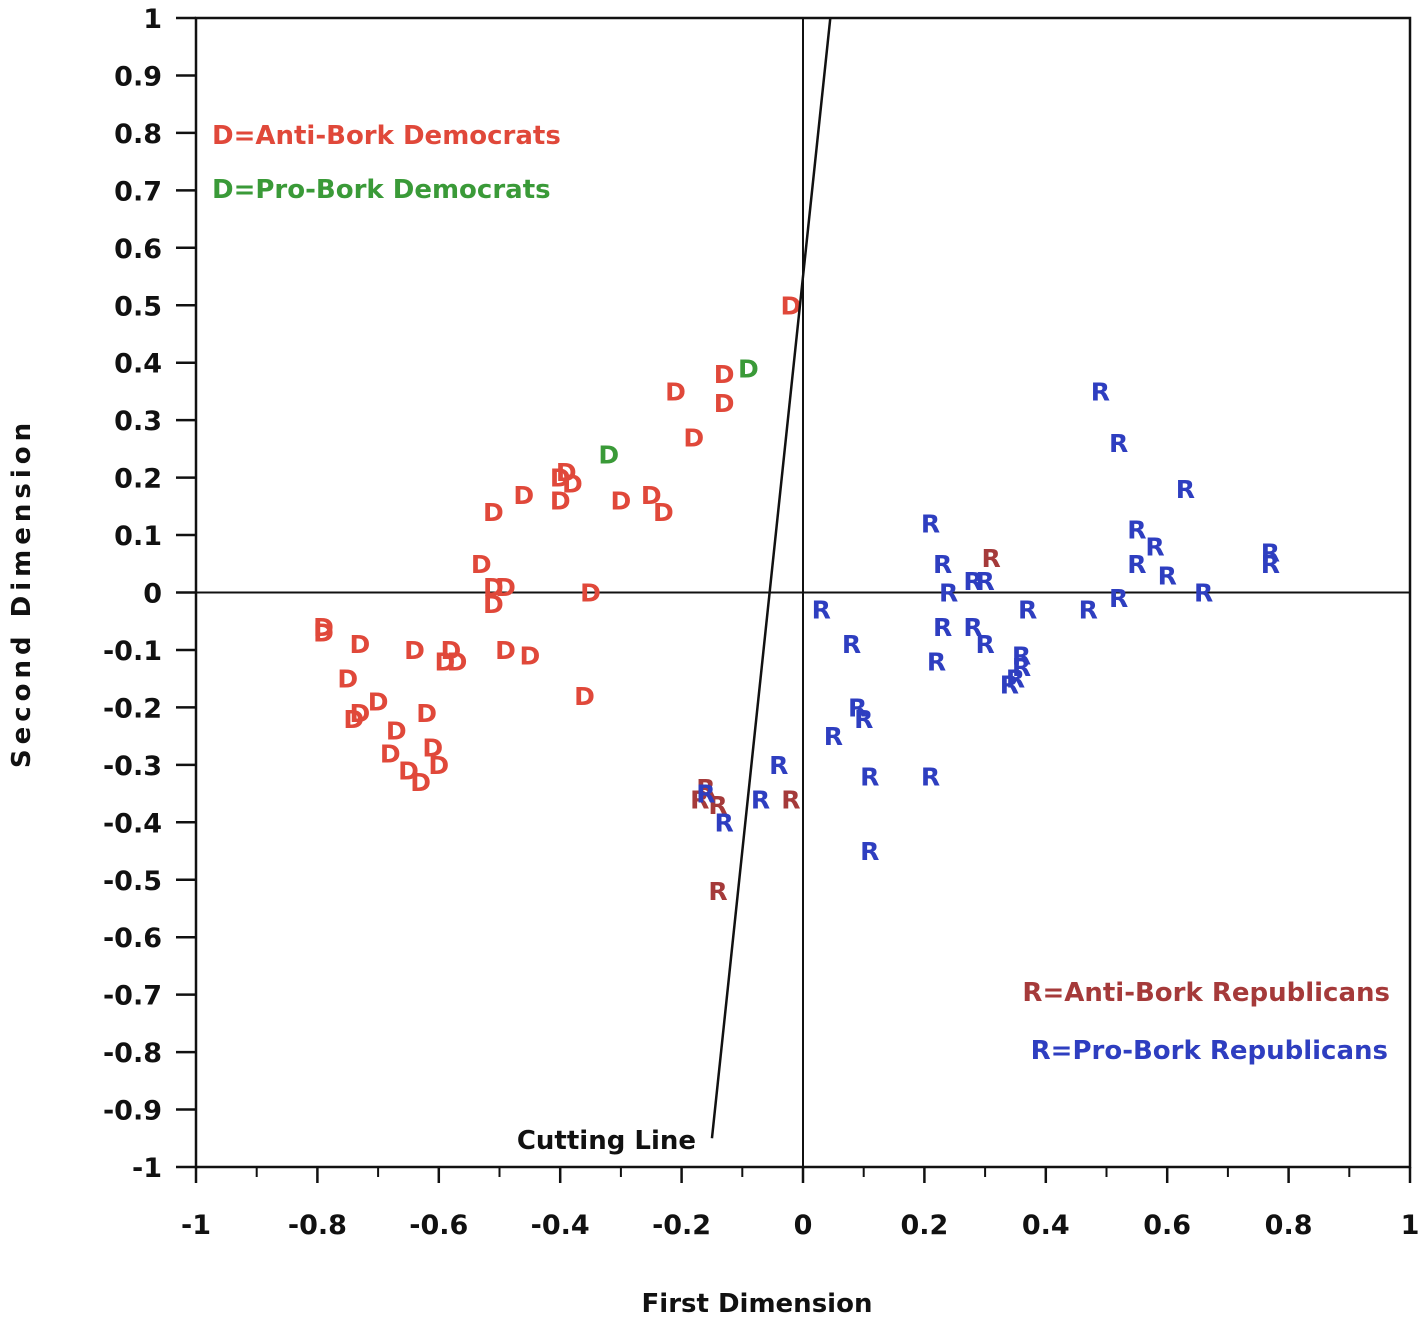 This screenshot has height=1320, width=1421. I want to click on legend-item-pro-bork-republicans: R=Pro-Bork Republicans, so click(1209, 1051).